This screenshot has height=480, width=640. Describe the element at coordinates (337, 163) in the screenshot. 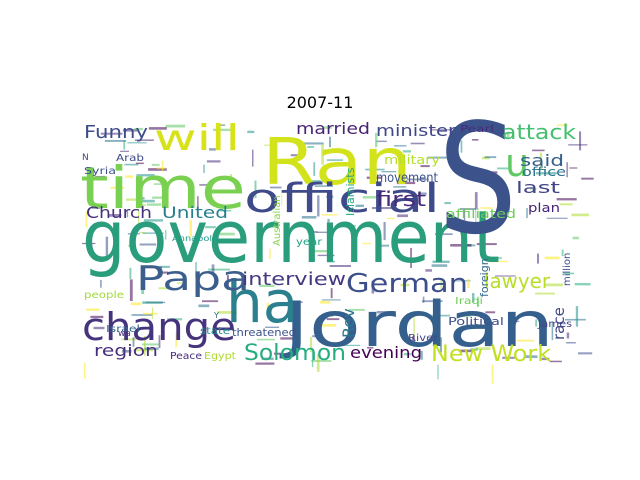

I see `word-ran: Ran` at that location.